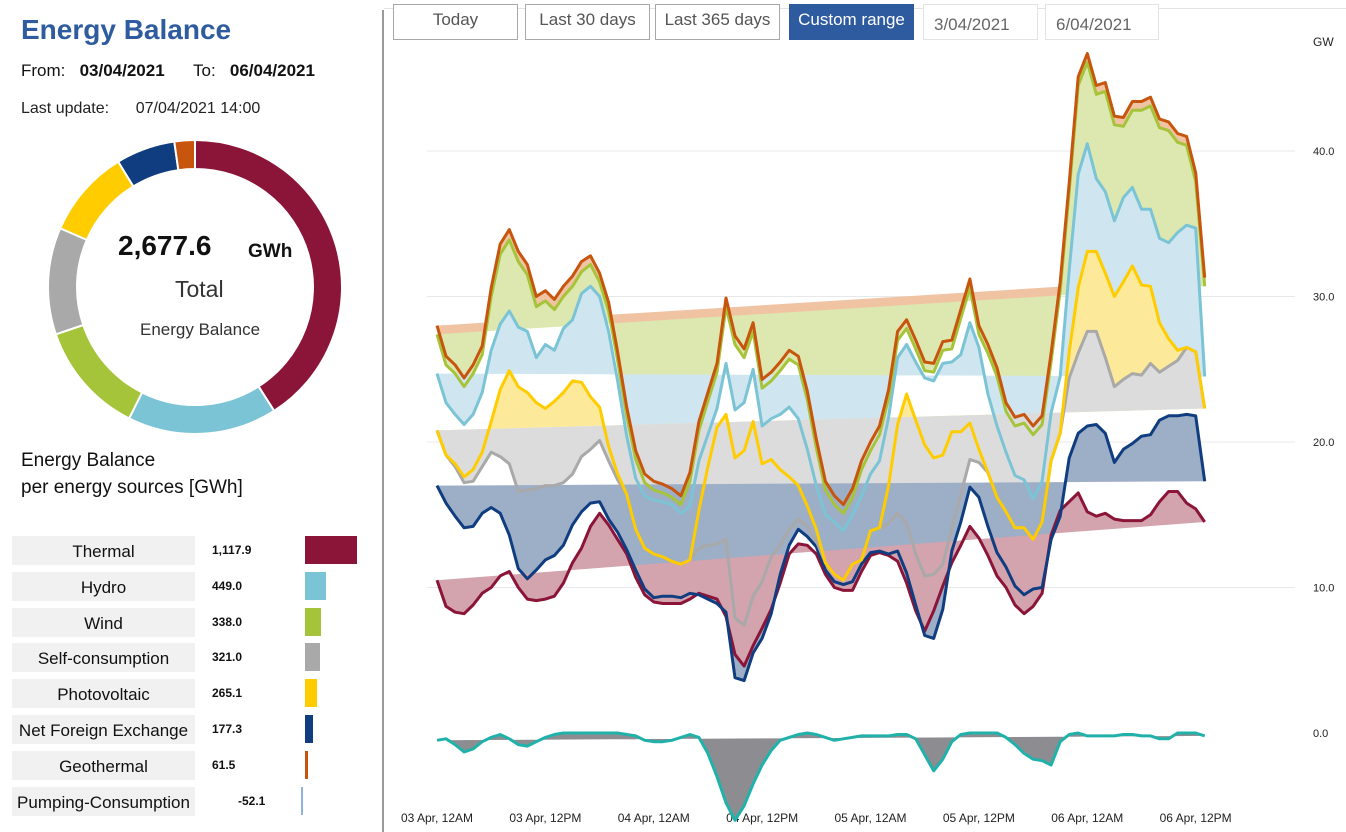  What do you see at coordinates (43, 70) in the screenshot?
I see `from-label: From:` at bounding box center [43, 70].